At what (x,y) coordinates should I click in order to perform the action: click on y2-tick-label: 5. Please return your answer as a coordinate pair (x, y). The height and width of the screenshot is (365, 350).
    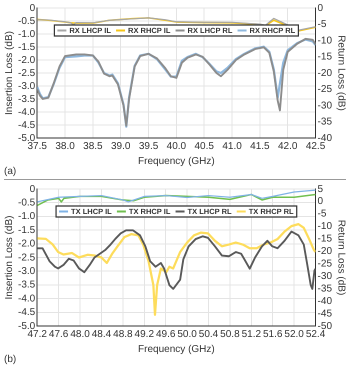
    Looking at the image, I should click on (321, 189).